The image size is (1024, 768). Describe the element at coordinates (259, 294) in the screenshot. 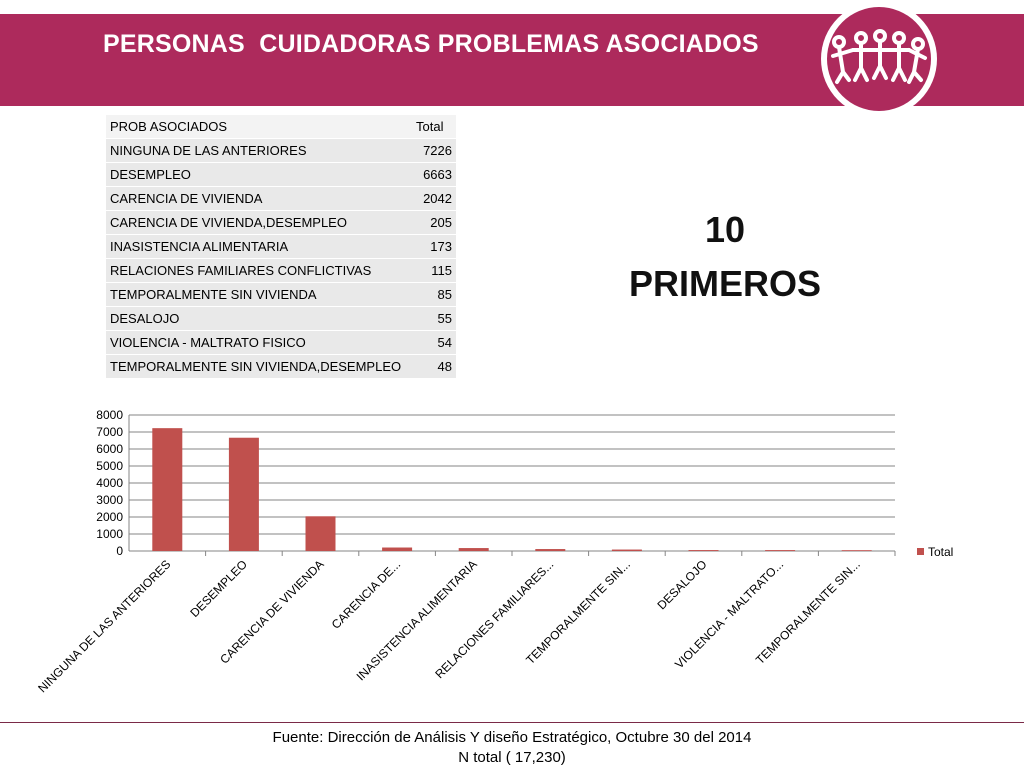

I see `table-cell-problem: TEMPORALMENTE SIN VIVIENDA` at that location.